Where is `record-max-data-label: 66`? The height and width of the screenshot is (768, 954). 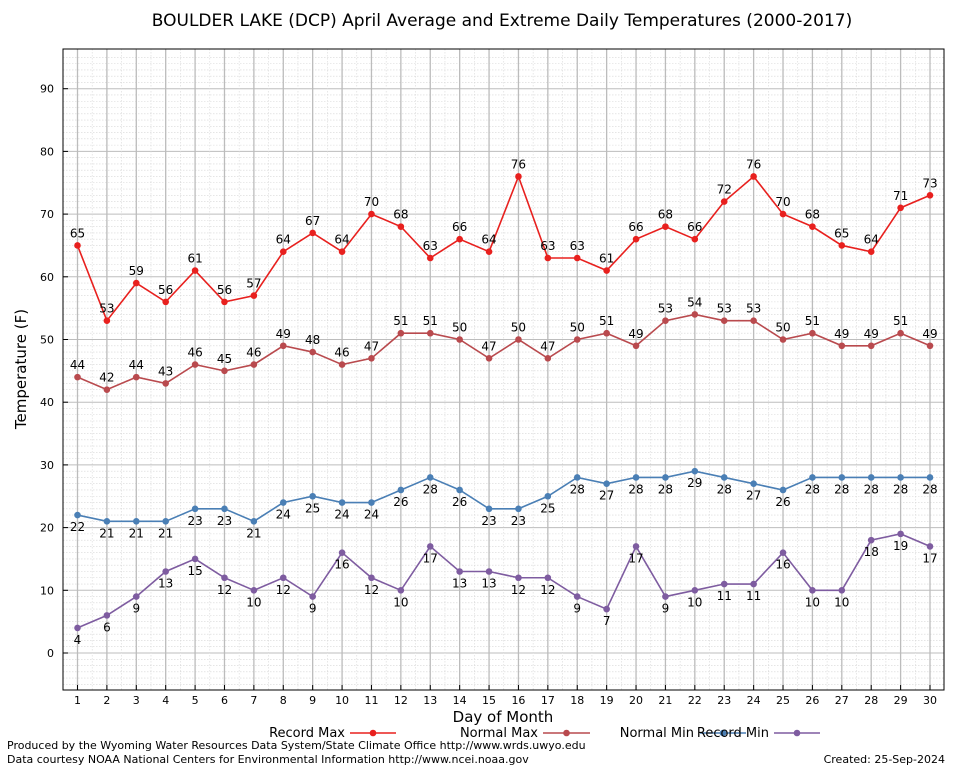 record-max-data-label: 66 is located at coordinates (694, 227).